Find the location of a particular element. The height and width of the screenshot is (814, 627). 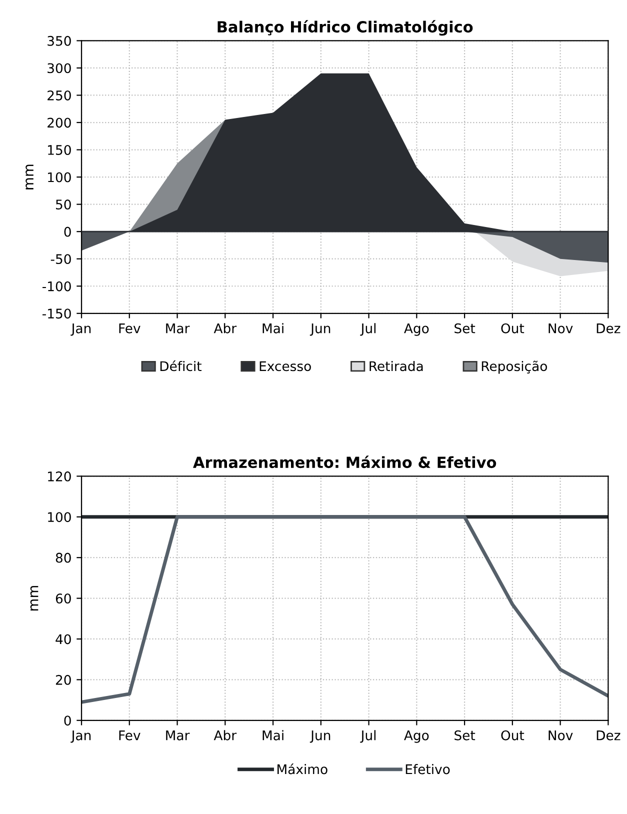

y-tick-label: 120 is located at coordinates (59, 476).